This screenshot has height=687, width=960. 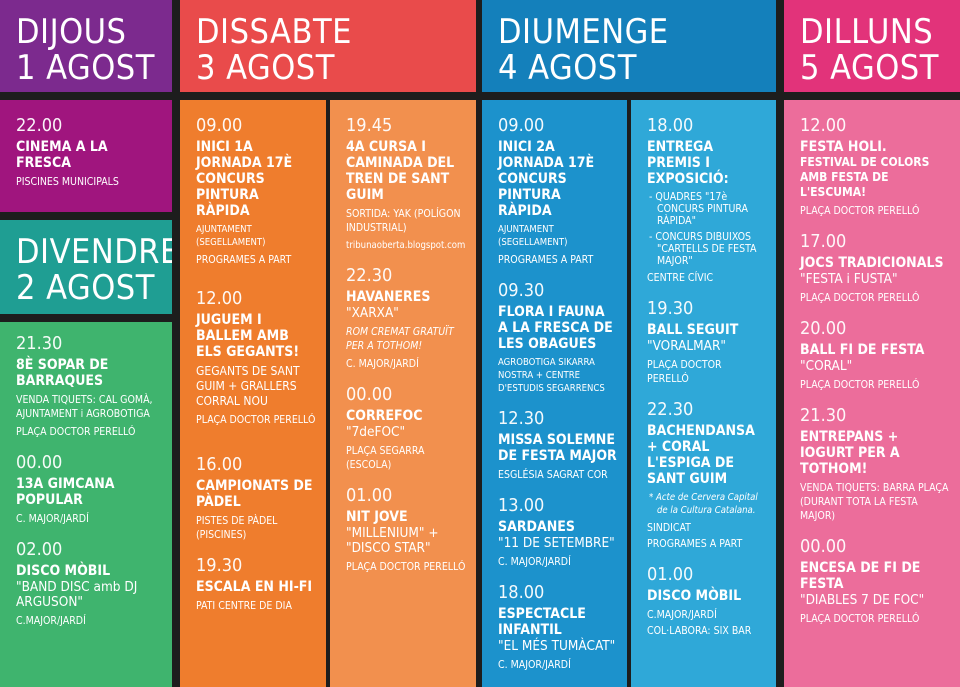 I want to click on header-dilluns: DILLUNS 5 AGOST, so click(x=872, y=46).